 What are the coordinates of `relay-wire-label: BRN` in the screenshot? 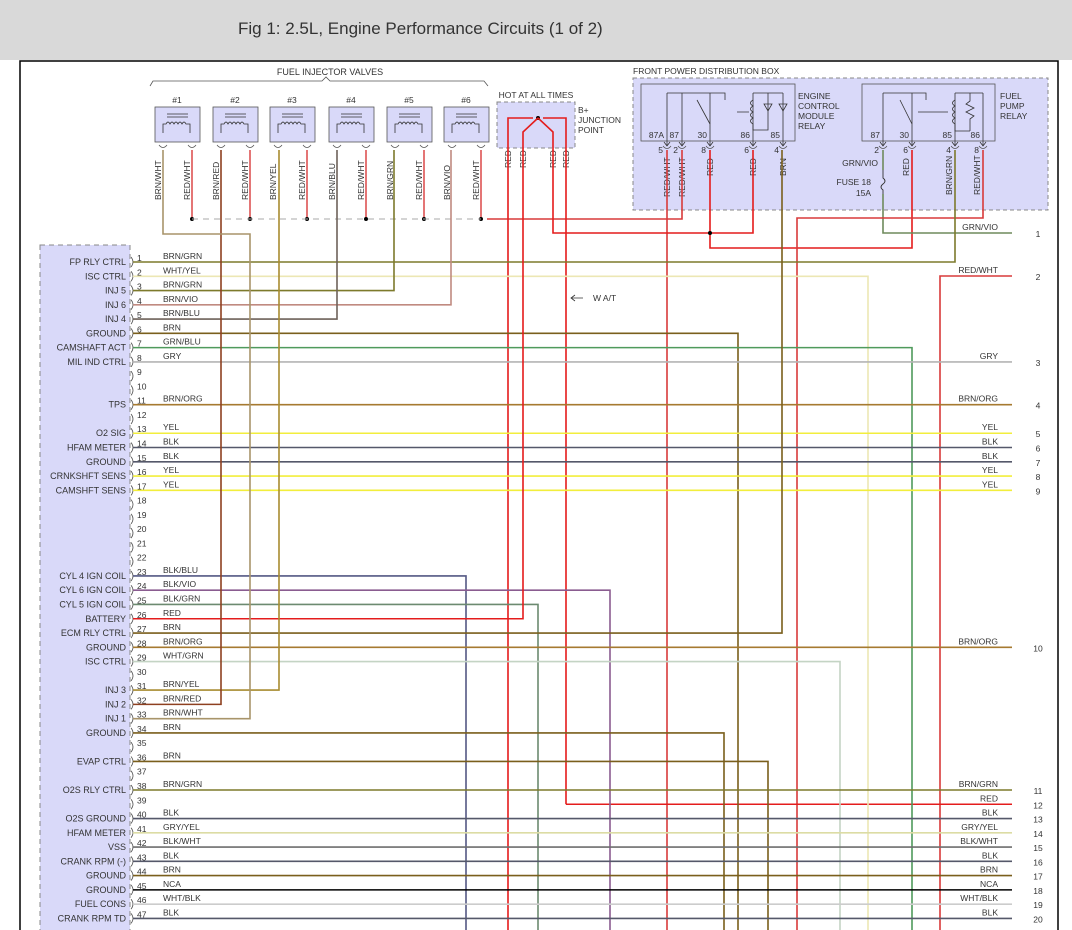 It's located at (783, 167).